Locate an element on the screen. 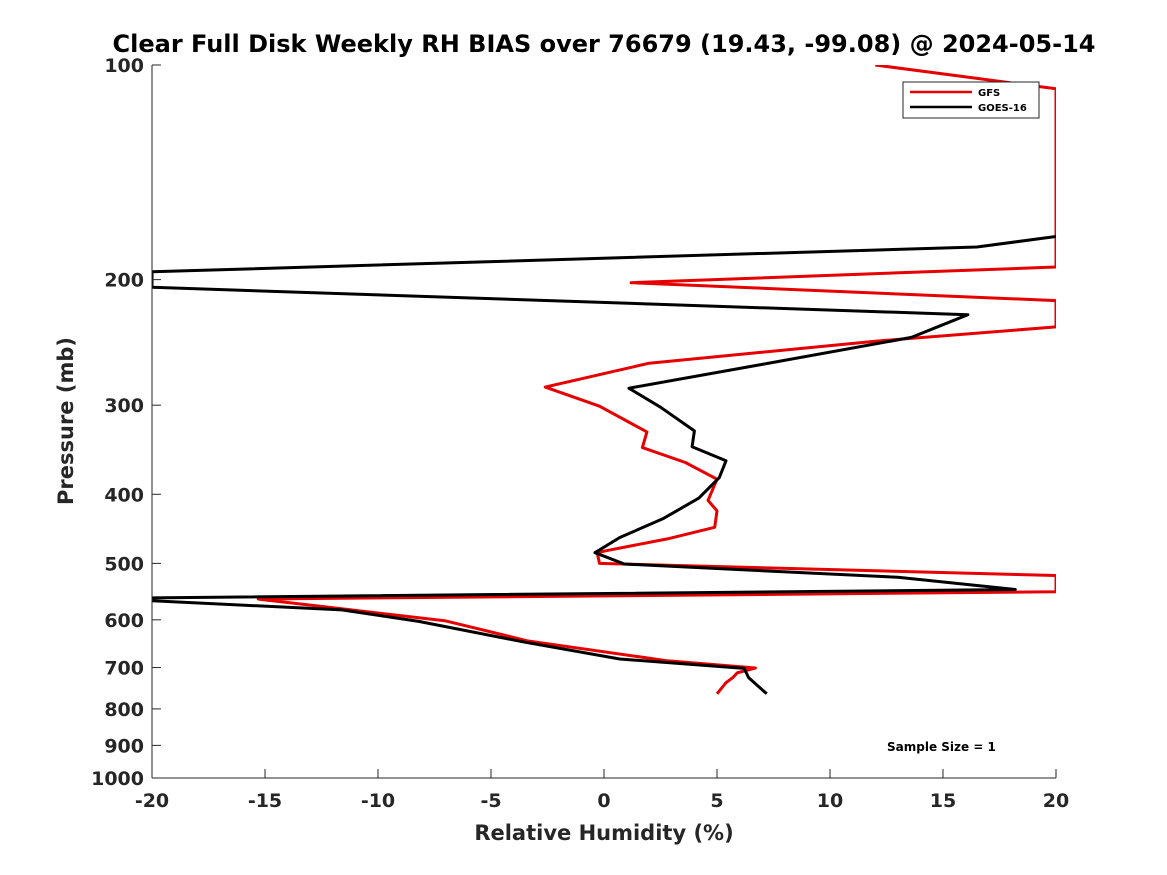  y-tick-label: 300 is located at coordinates (124, 406).